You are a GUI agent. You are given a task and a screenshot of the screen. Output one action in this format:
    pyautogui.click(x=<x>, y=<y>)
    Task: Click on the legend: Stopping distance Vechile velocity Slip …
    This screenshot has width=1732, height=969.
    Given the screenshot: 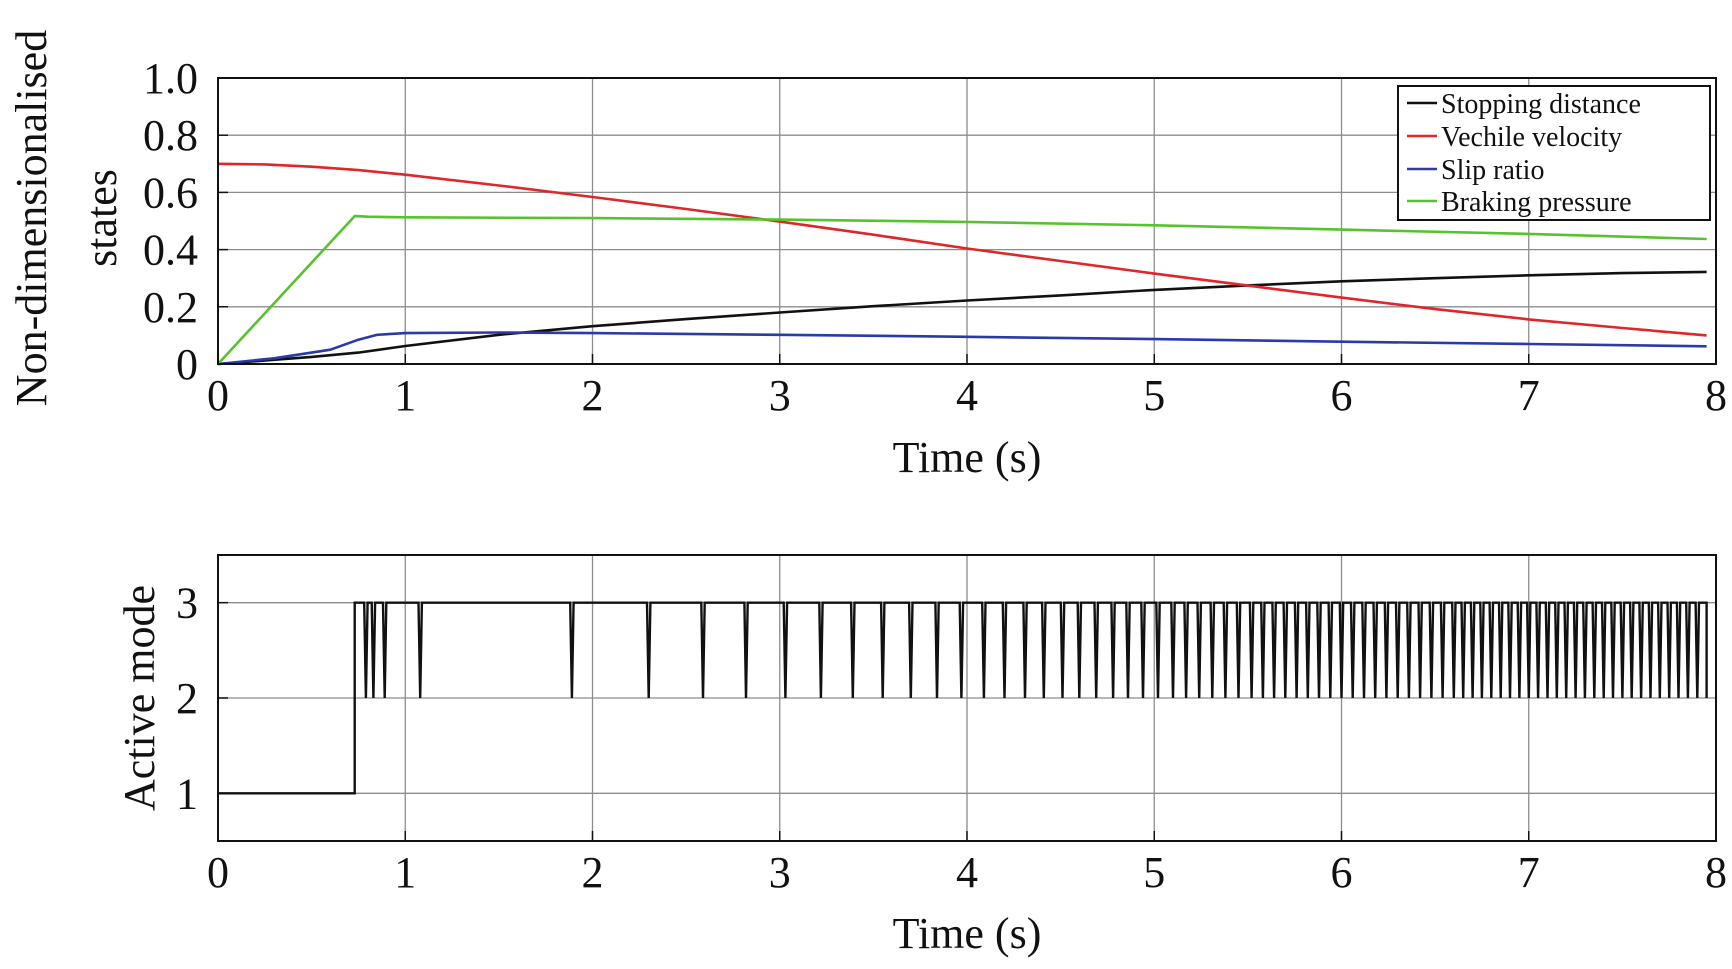 What is the action you would take?
    pyautogui.click(x=1554, y=153)
    